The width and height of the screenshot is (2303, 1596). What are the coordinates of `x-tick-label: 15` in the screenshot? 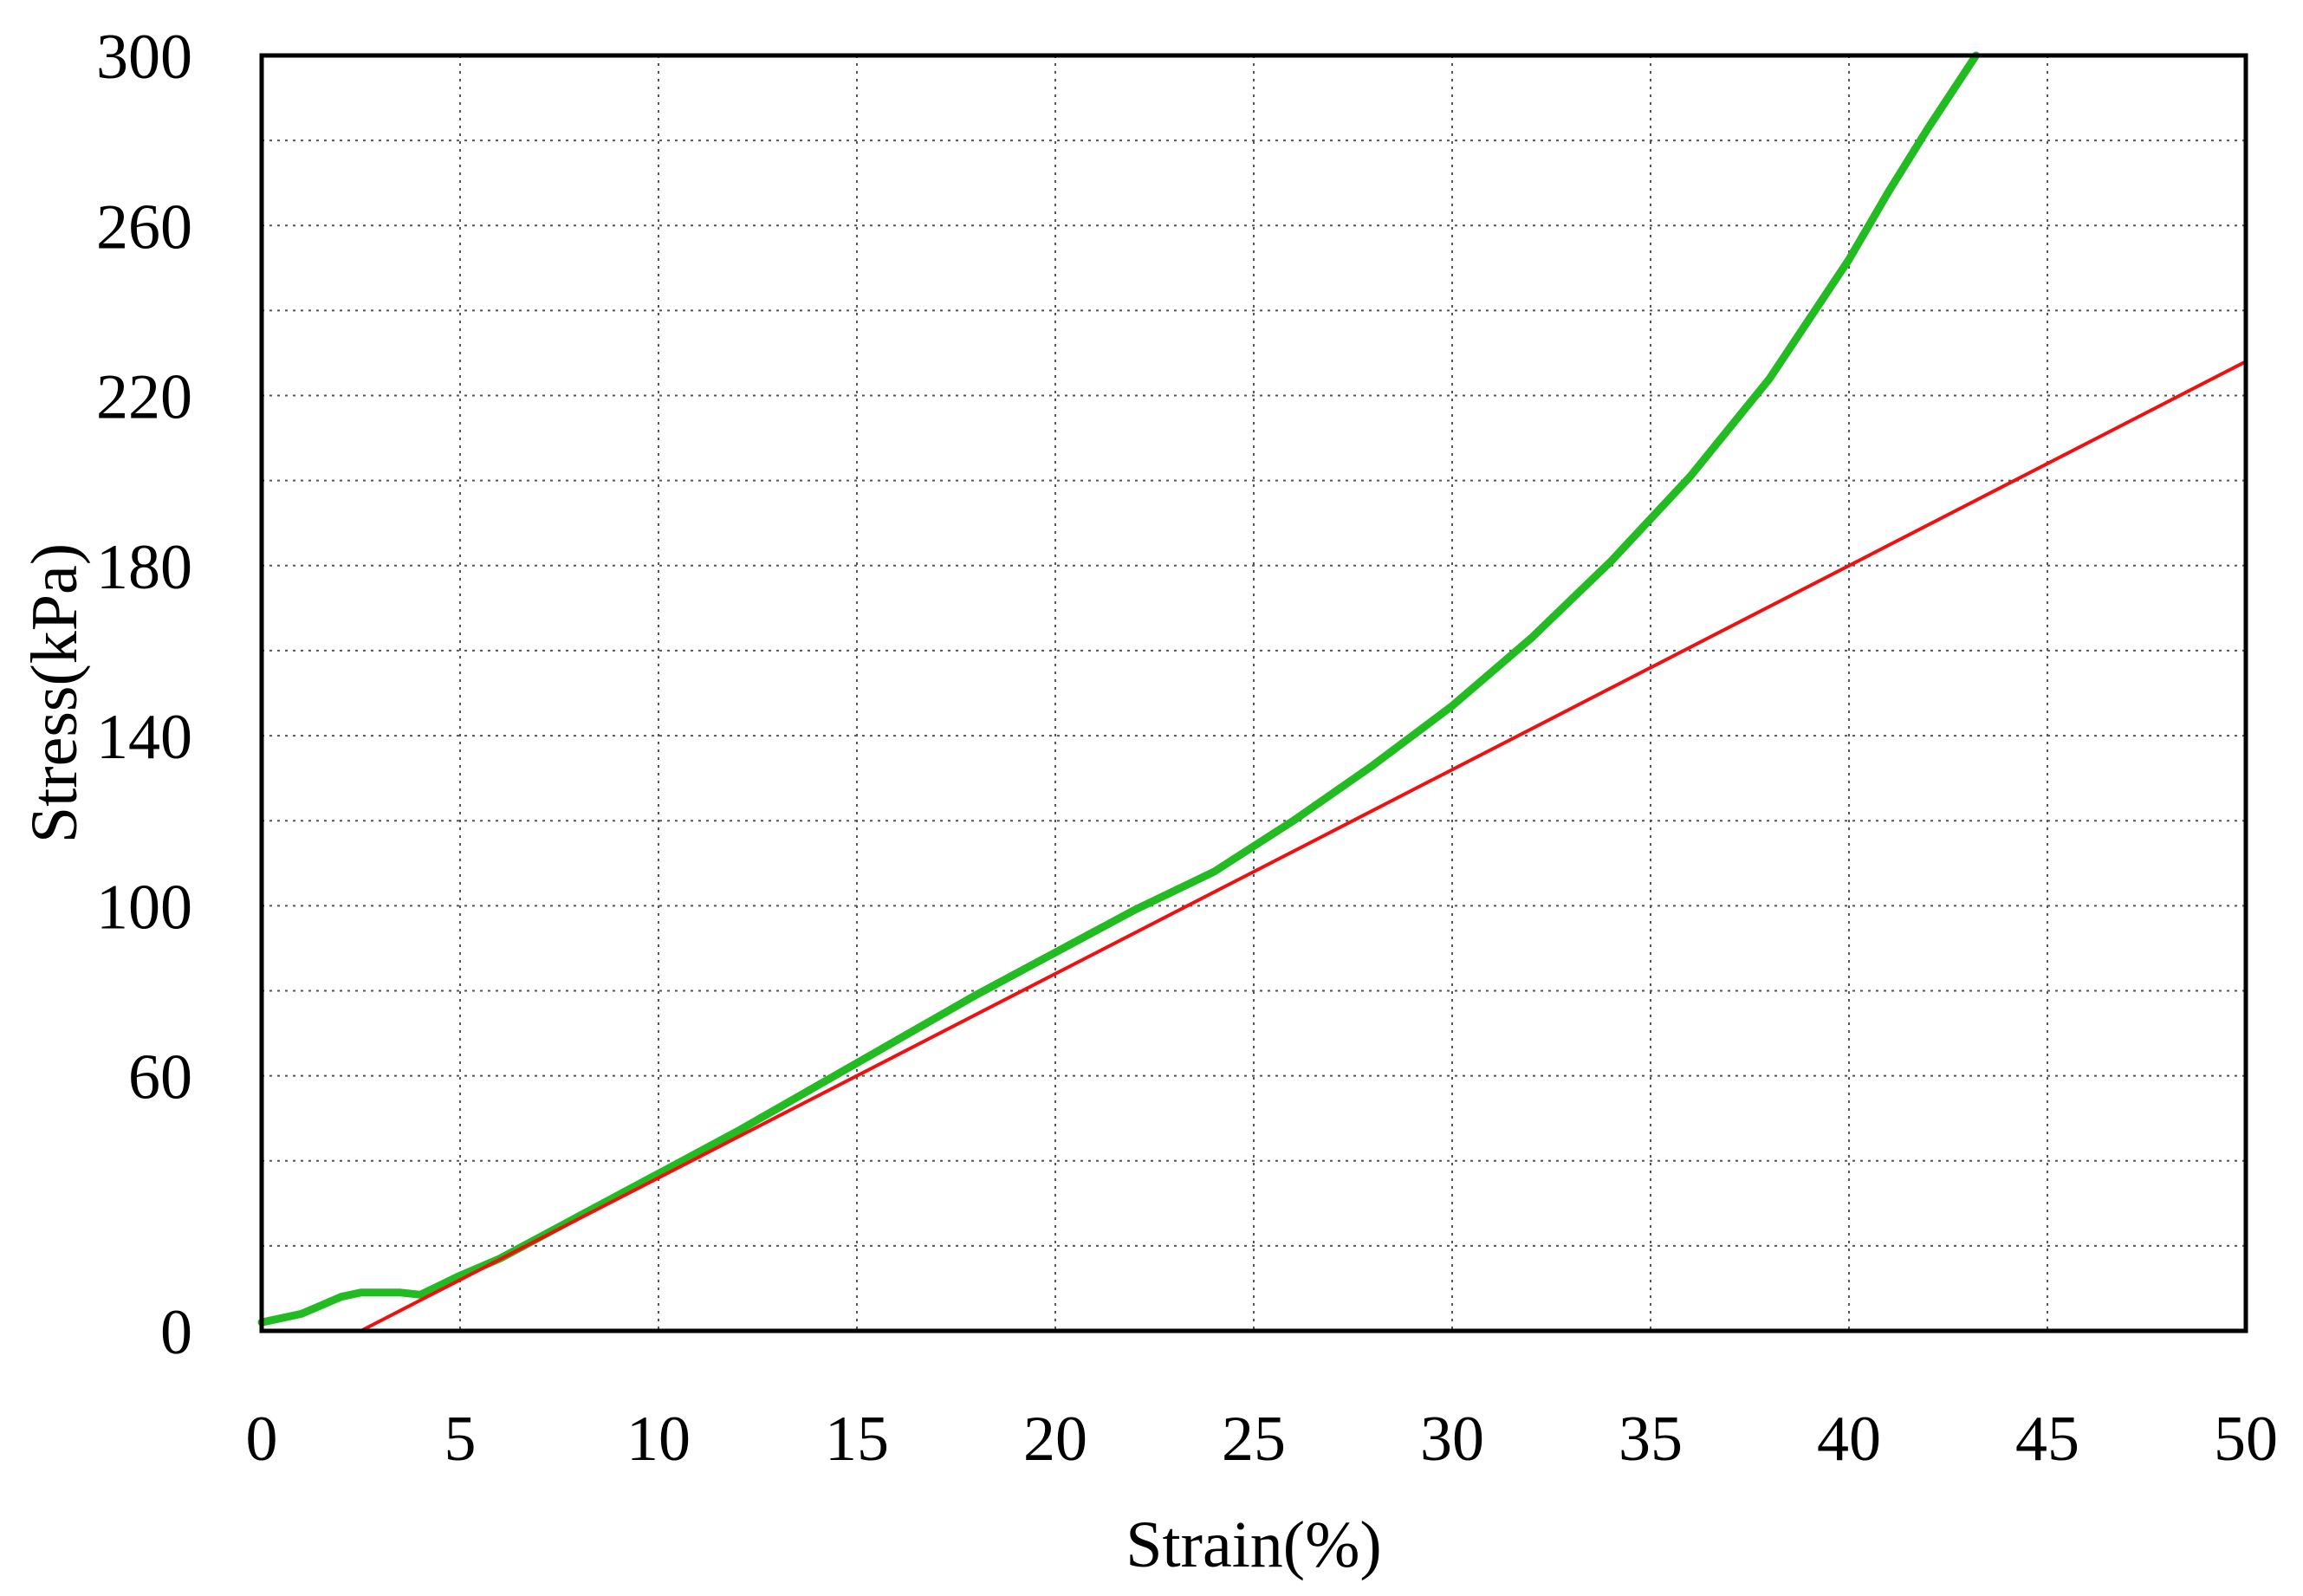 It's located at (857, 1439).